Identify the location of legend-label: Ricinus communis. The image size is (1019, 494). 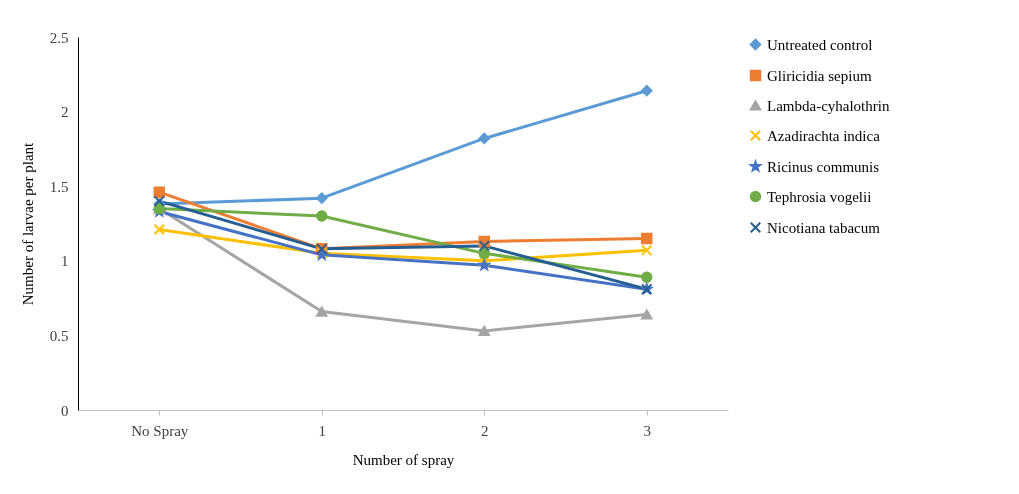
(823, 166).